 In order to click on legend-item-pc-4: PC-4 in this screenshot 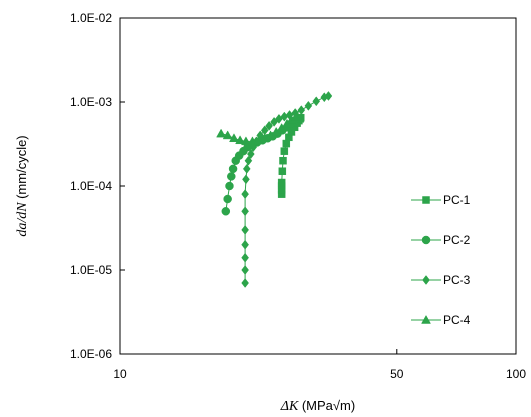, I will do `click(441, 320)`.